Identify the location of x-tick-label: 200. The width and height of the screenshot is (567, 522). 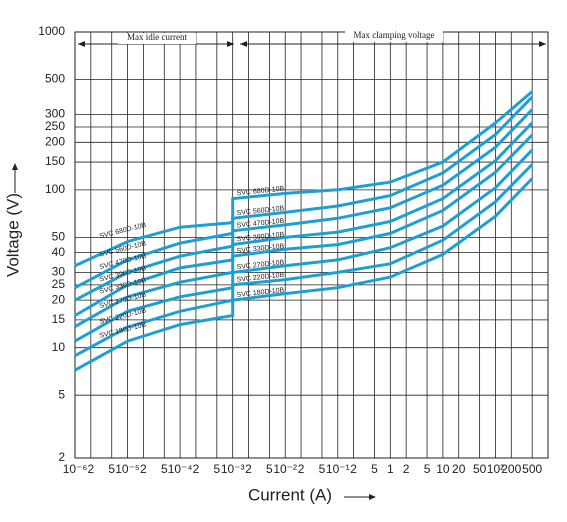
(511, 469).